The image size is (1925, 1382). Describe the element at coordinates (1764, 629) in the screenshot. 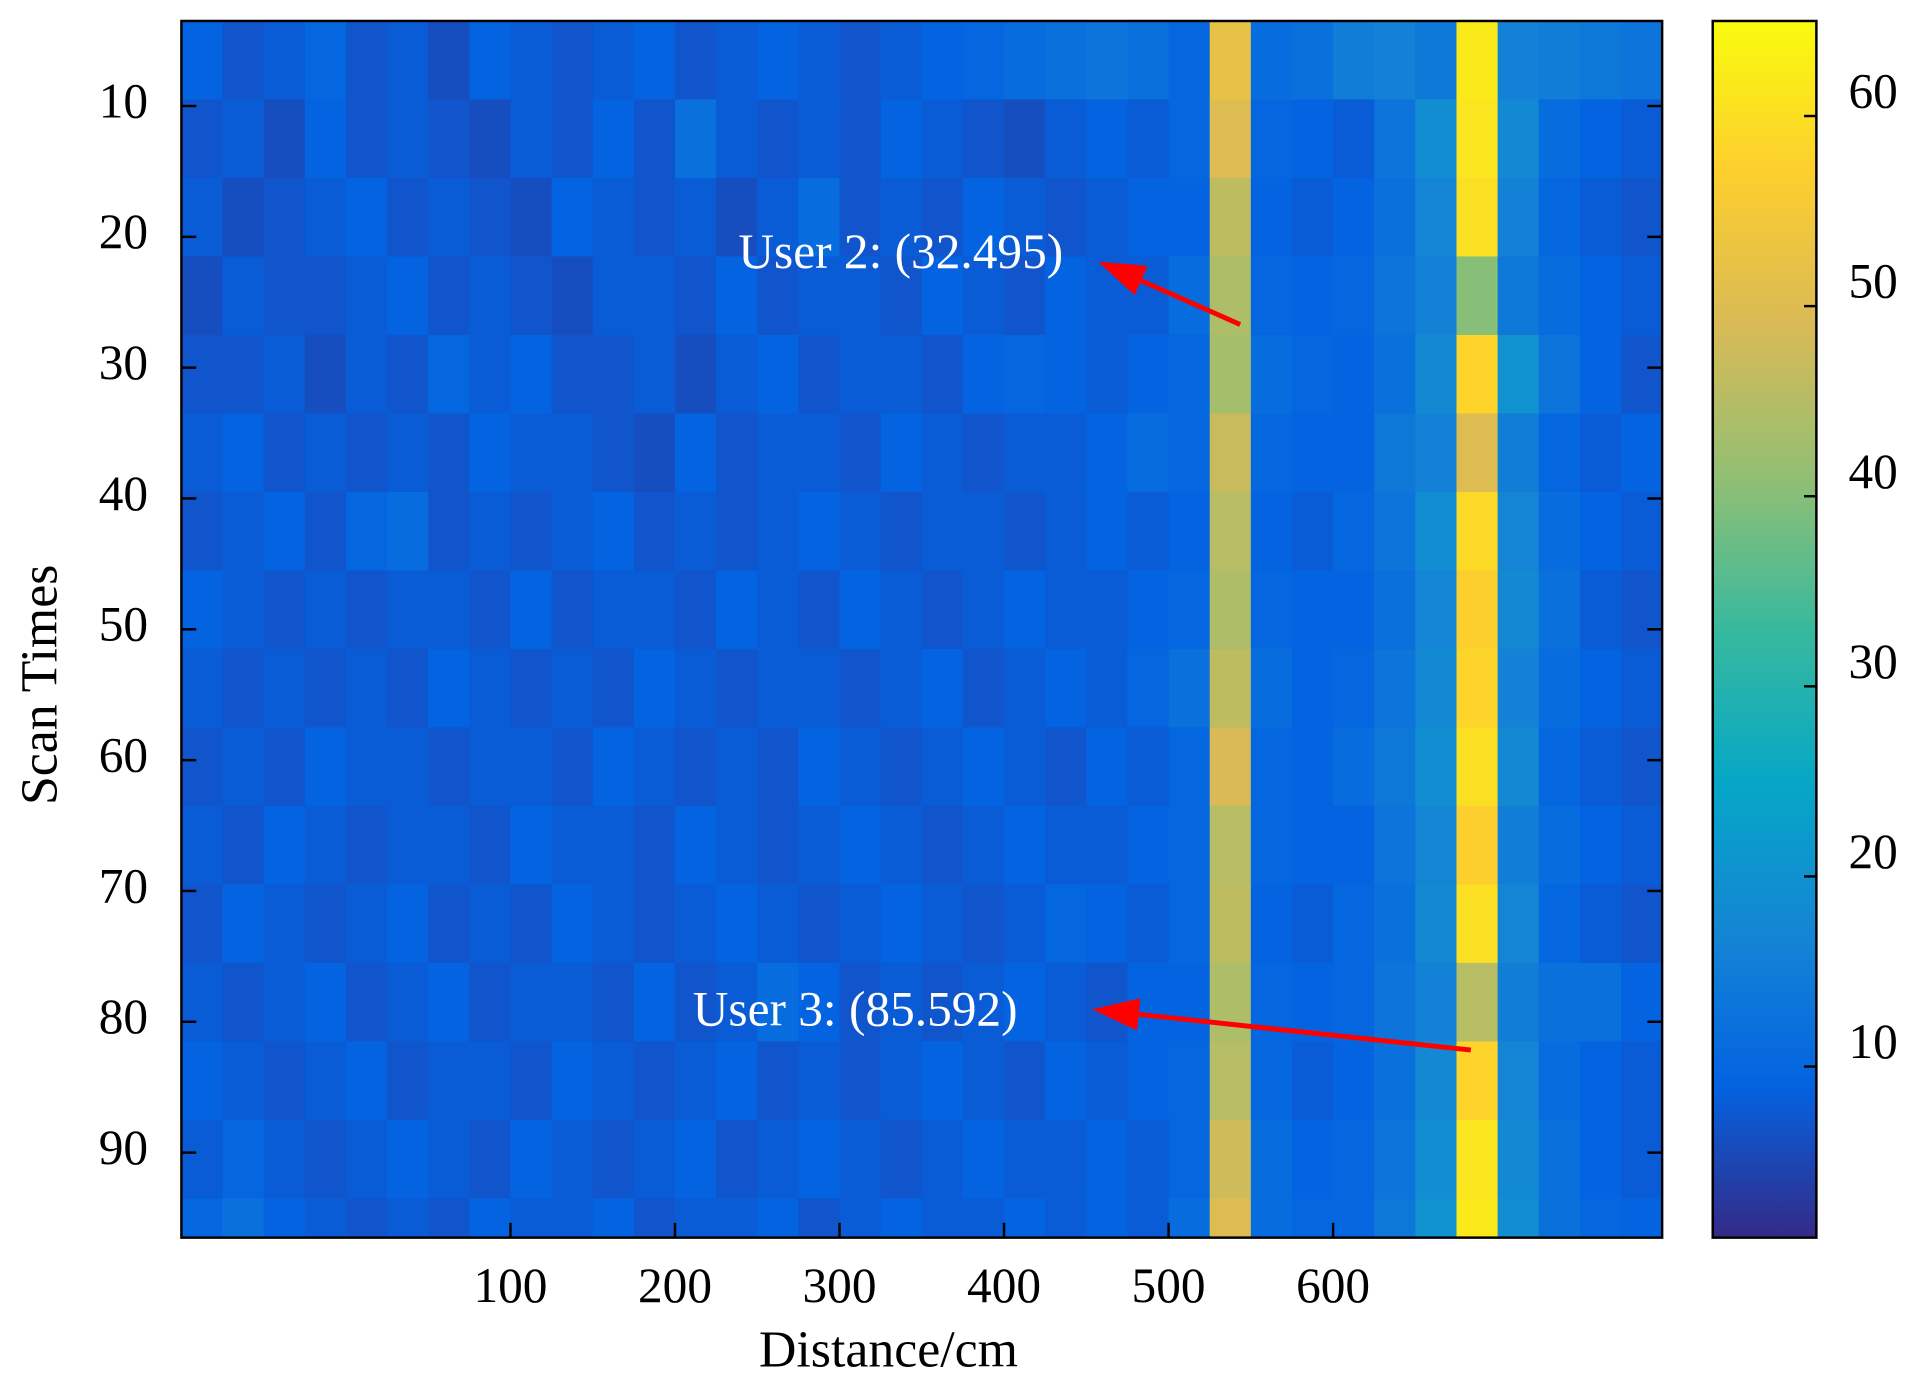

I see `colorbar` at that location.